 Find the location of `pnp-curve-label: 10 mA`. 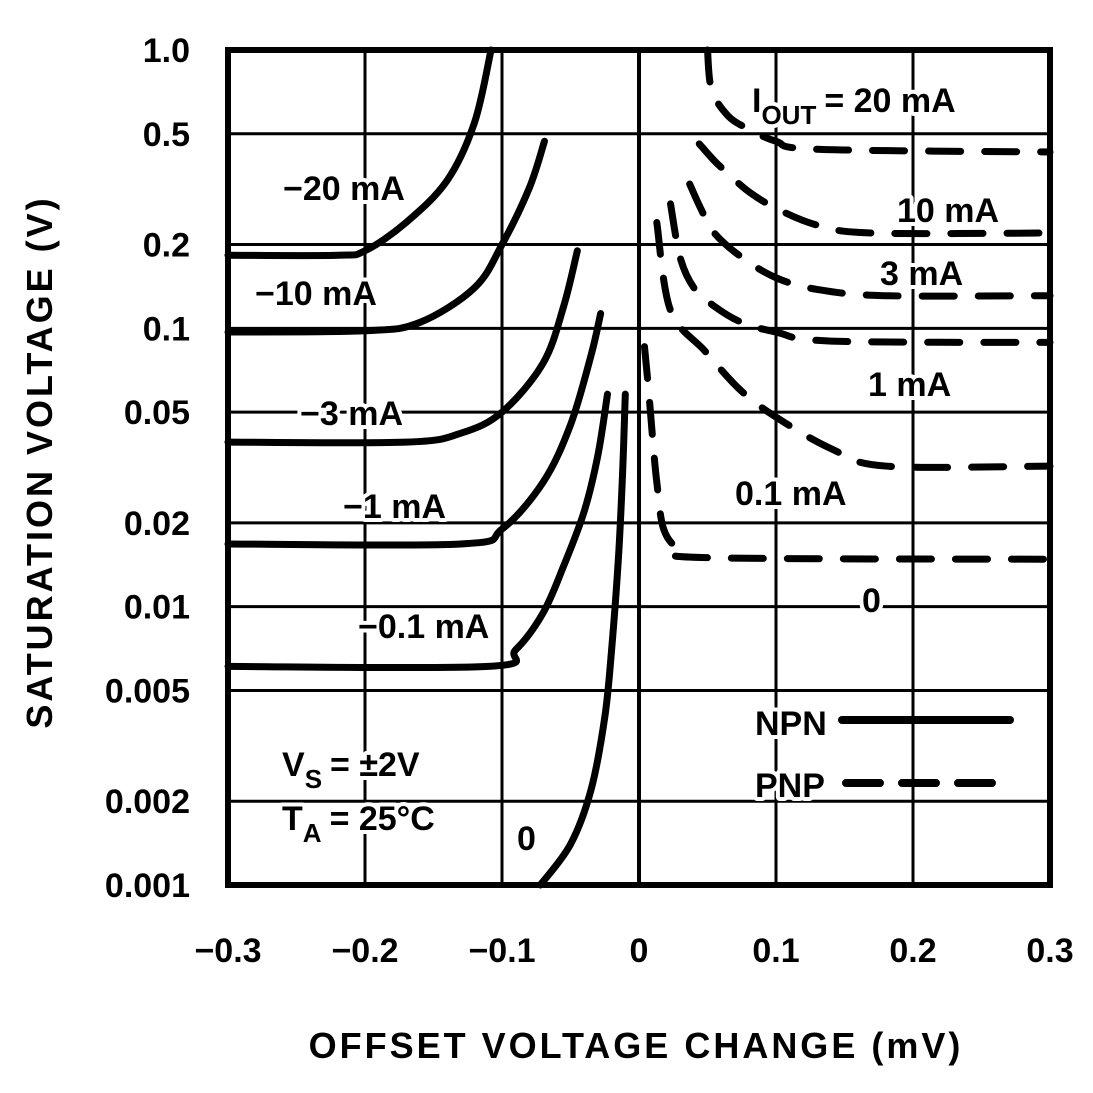

pnp-curve-label: 10 mA is located at coordinates (948, 211).